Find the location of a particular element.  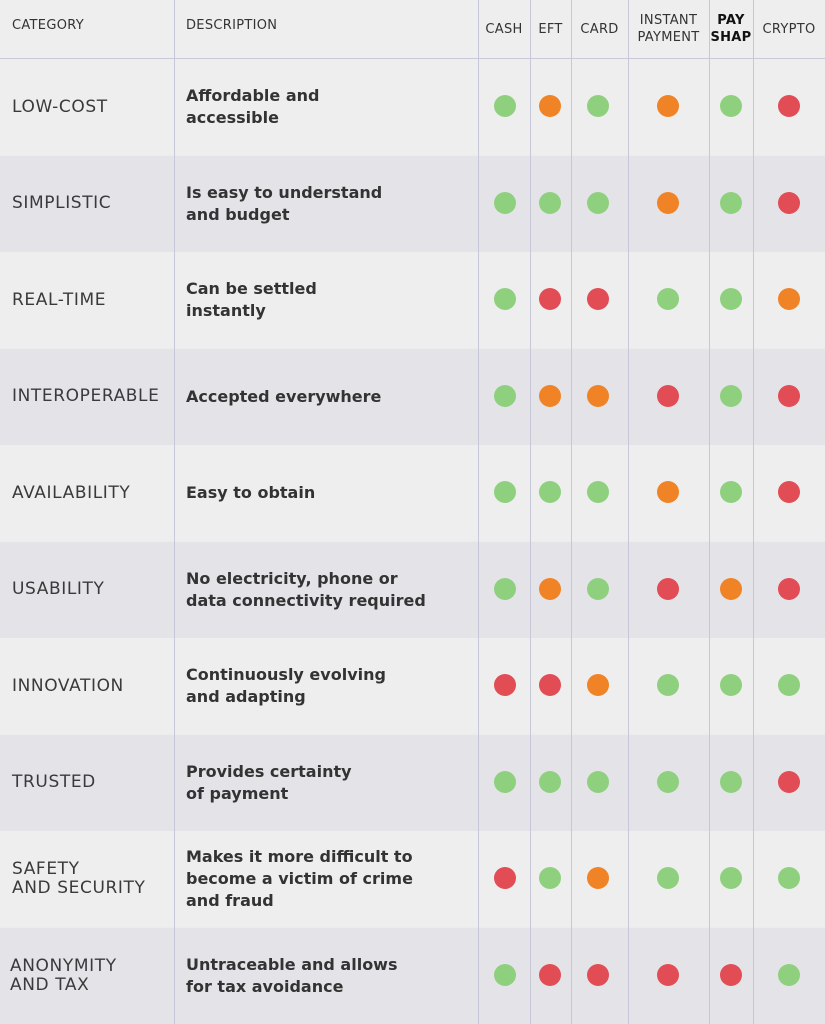

rating-dot-payshap-orange is located at coordinates (731, 588).